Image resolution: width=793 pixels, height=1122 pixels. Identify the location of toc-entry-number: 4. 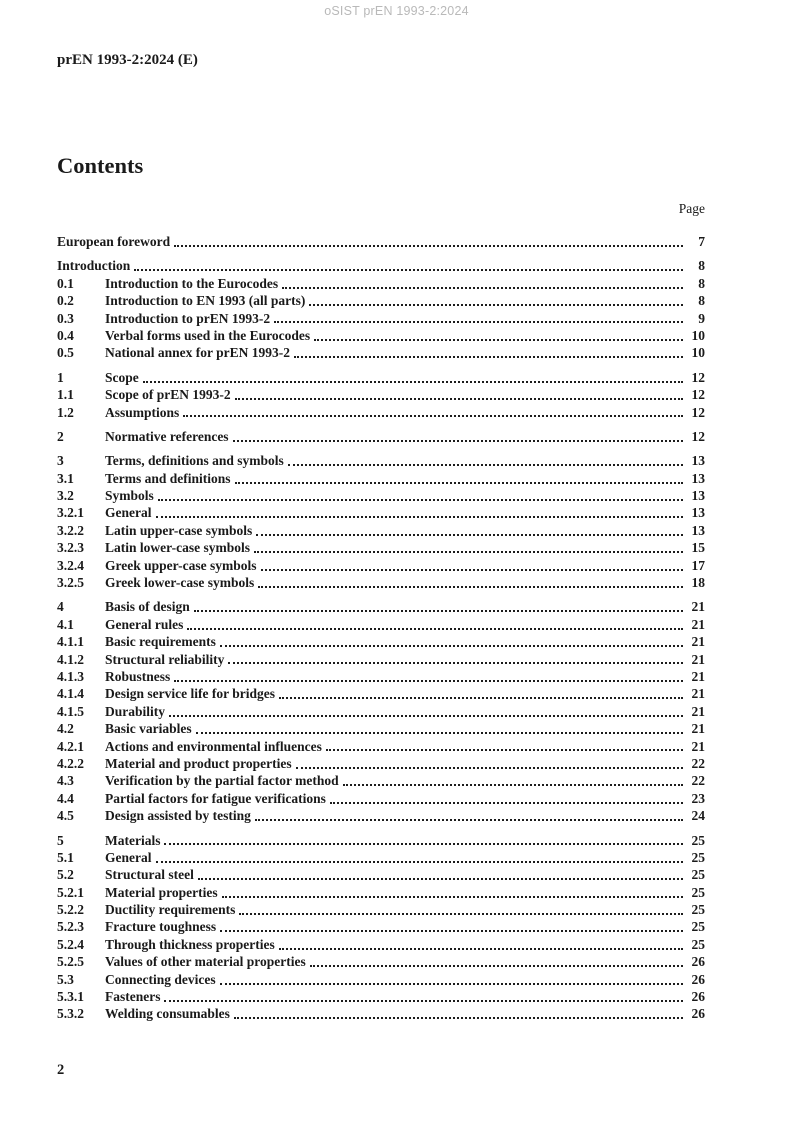
(60, 607).